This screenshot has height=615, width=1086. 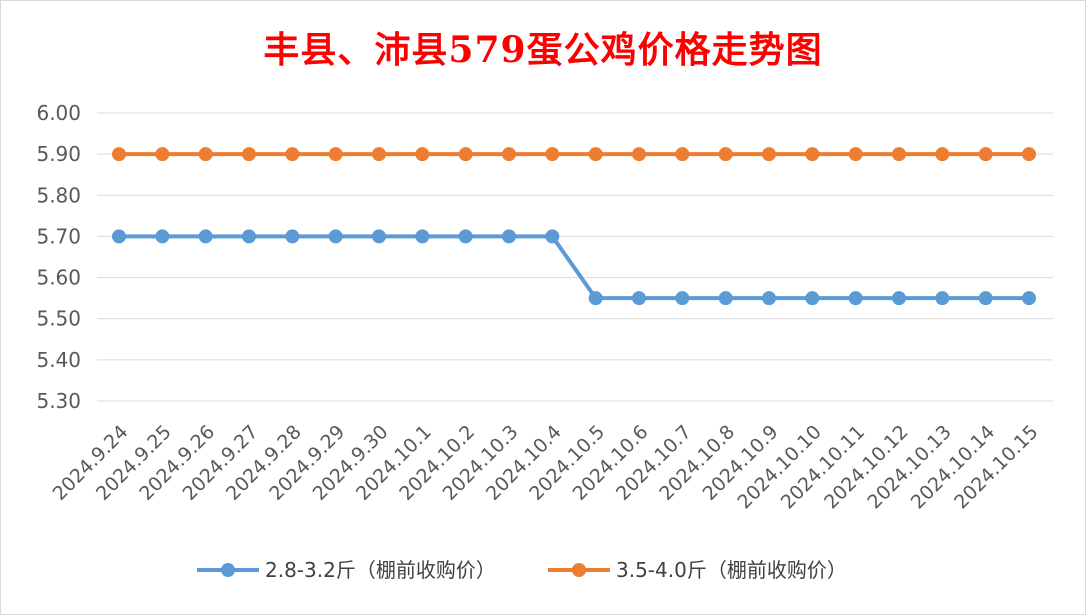 What do you see at coordinates (543, 50) in the screenshot?
I see `chart-title: 丰县、沛县579蛋公鸡价格走势图` at bounding box center [543, 50].